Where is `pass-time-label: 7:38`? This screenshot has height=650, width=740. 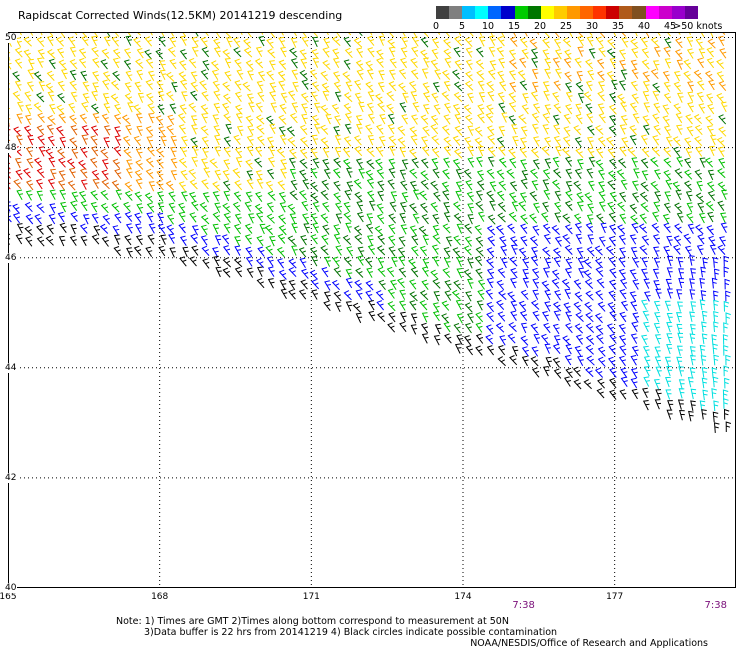 pass-time-label: 7:38 is located at coordinates (523, 605).